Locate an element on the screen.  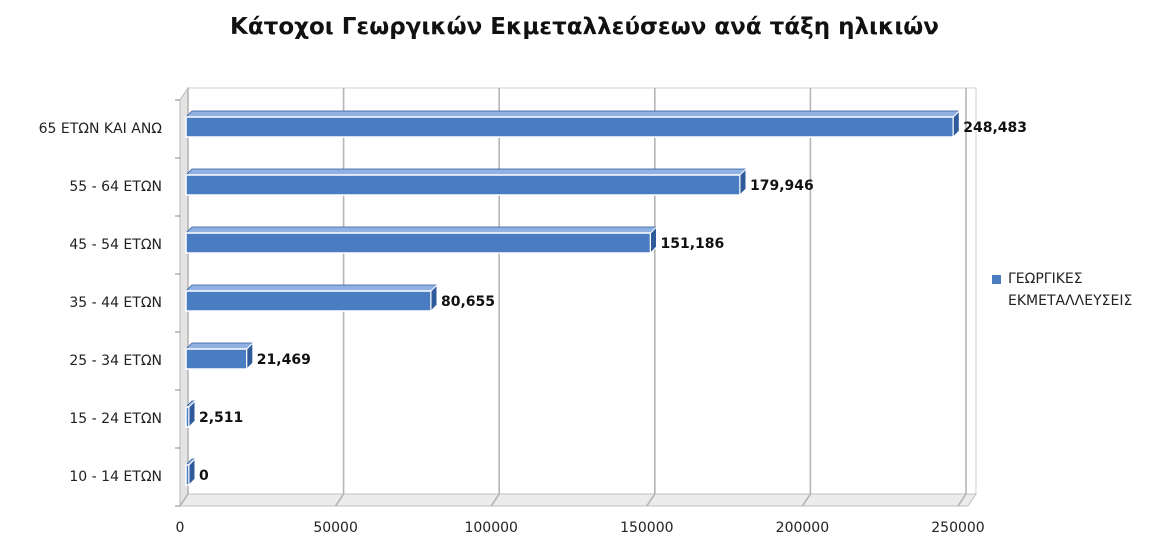
legend-label: ΓΕΩΡΓΙΚΕΣ ΕΚΜΕΤΑΛΛΕΥΣΕΙΣ is located at coordinates (1070, 290).